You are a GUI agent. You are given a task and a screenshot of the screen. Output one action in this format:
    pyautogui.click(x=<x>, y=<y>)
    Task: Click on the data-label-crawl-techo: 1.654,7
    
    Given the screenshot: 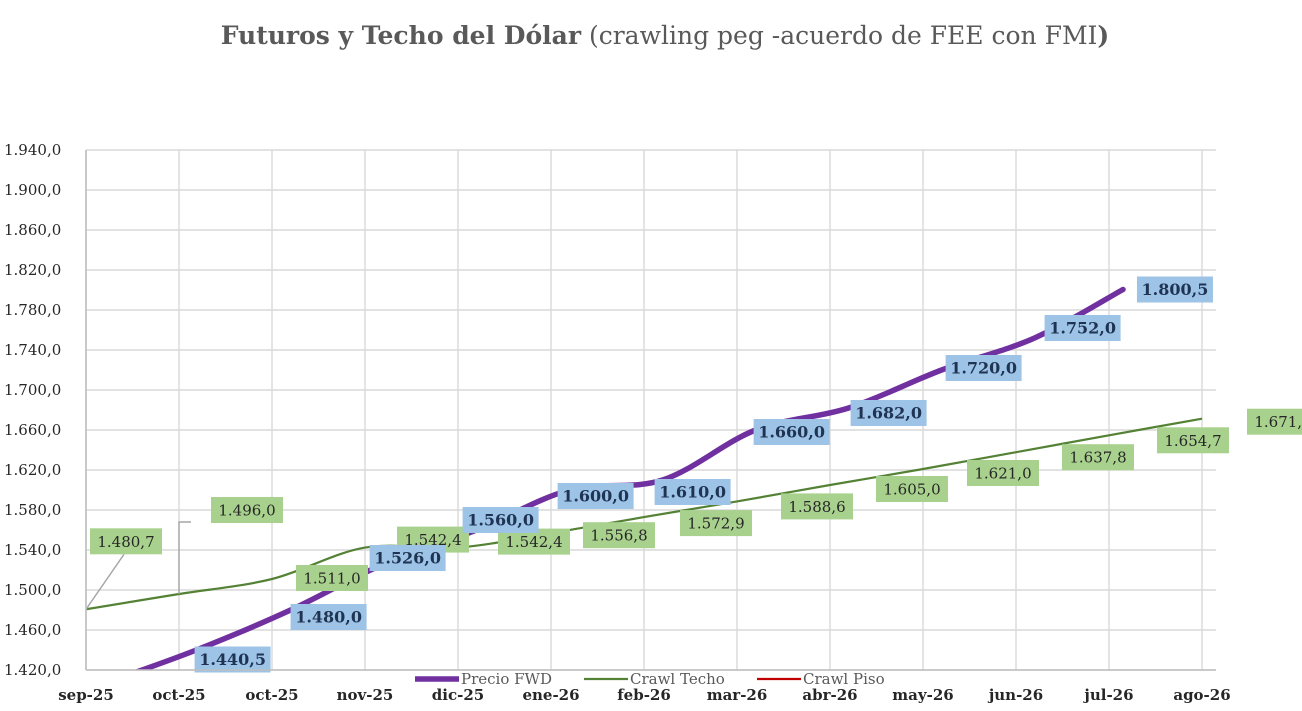 What is the action you would take?
    pyautogui.click(x=1193, y=440)
    